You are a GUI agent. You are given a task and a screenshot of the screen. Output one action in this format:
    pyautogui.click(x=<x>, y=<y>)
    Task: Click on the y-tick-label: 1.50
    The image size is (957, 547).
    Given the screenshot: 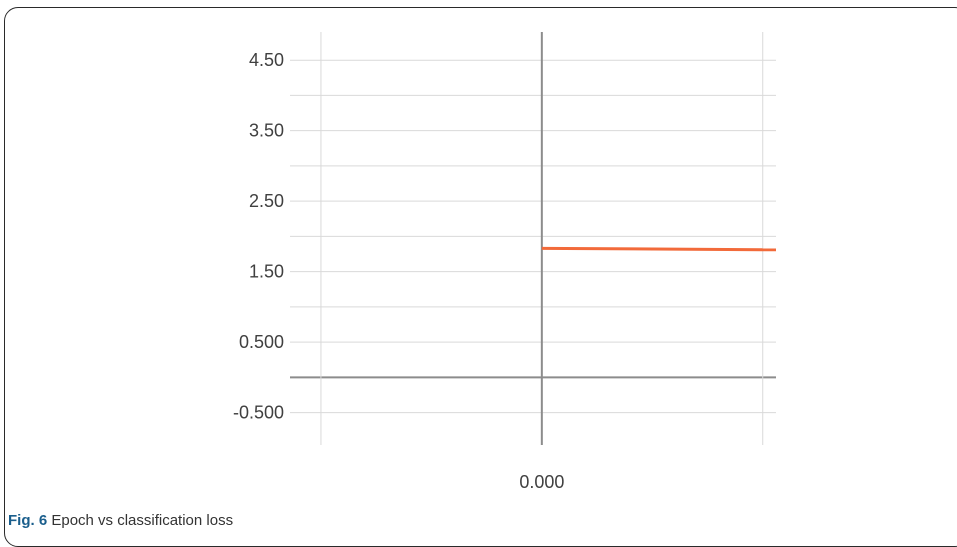 What is the action you would take?
    pyautogui.click(x=266, y=272)
    